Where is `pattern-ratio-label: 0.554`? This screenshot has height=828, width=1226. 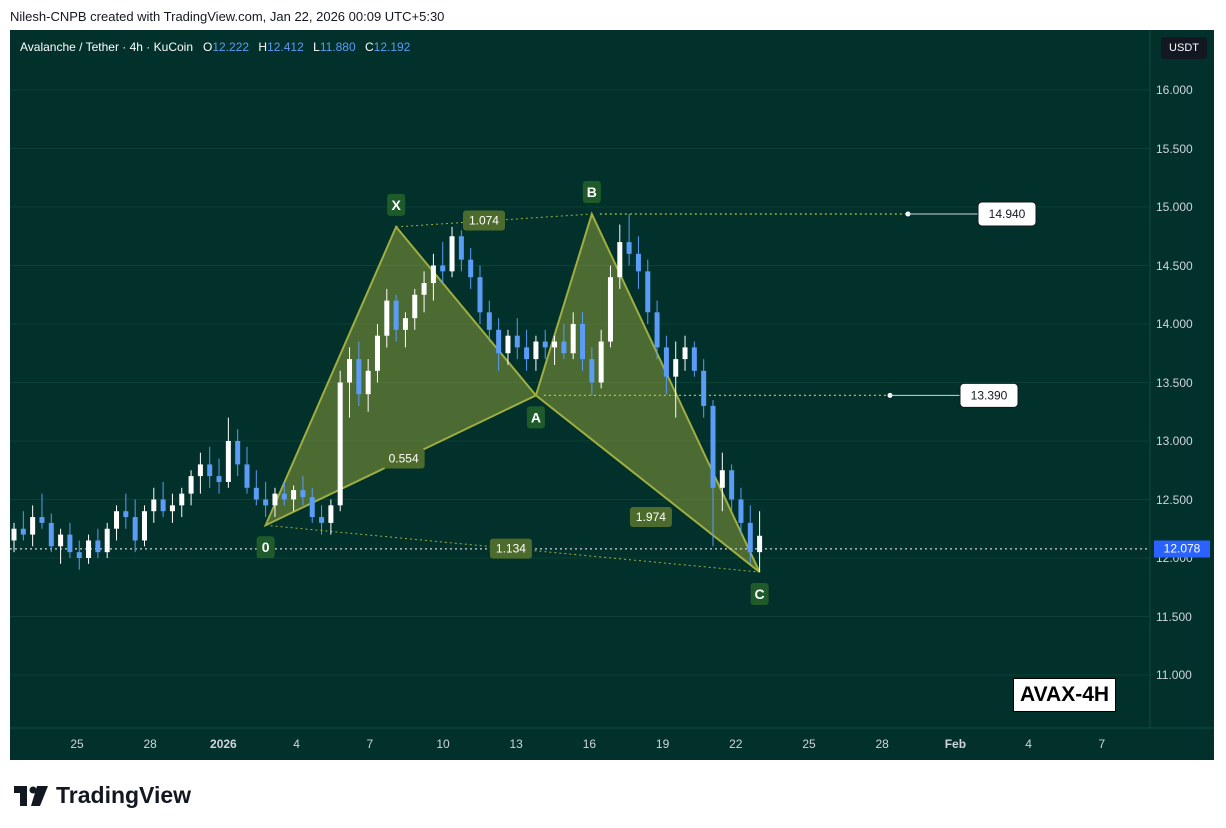 pattern-ratio-label: 0.554 is located at coordinates (404, 459).